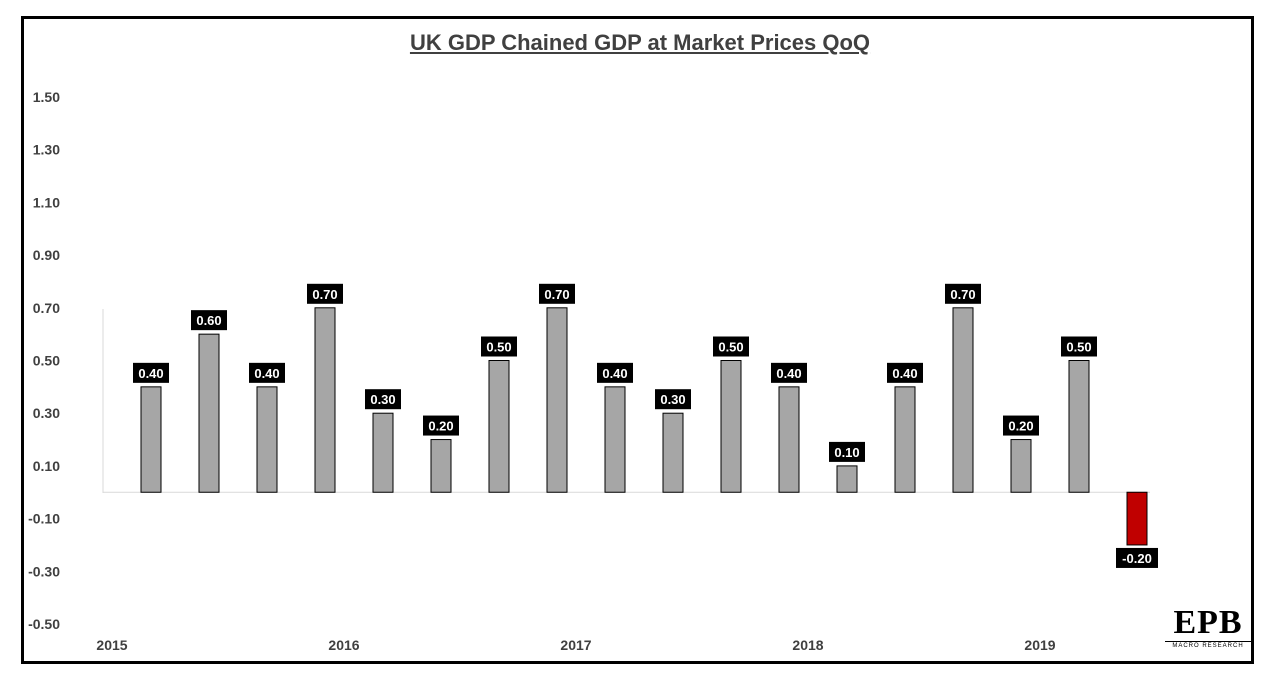  I want to click on y-tick-label: 0.10, so click(46, 466).